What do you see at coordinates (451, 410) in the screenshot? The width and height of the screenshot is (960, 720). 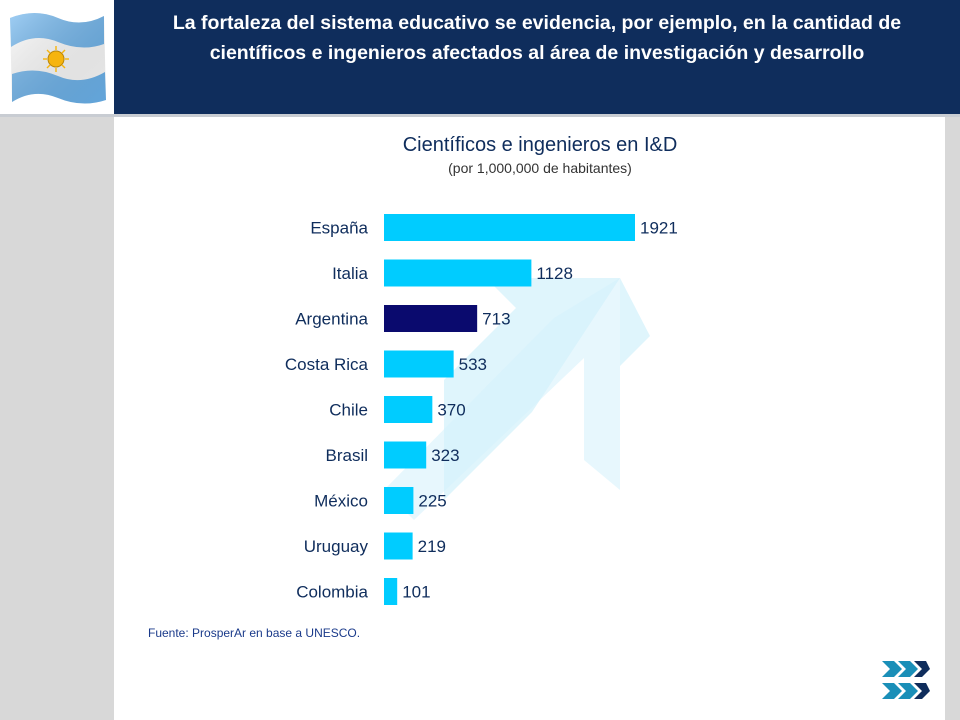 I see `data-label: 370` at bounding box center [451, 410].